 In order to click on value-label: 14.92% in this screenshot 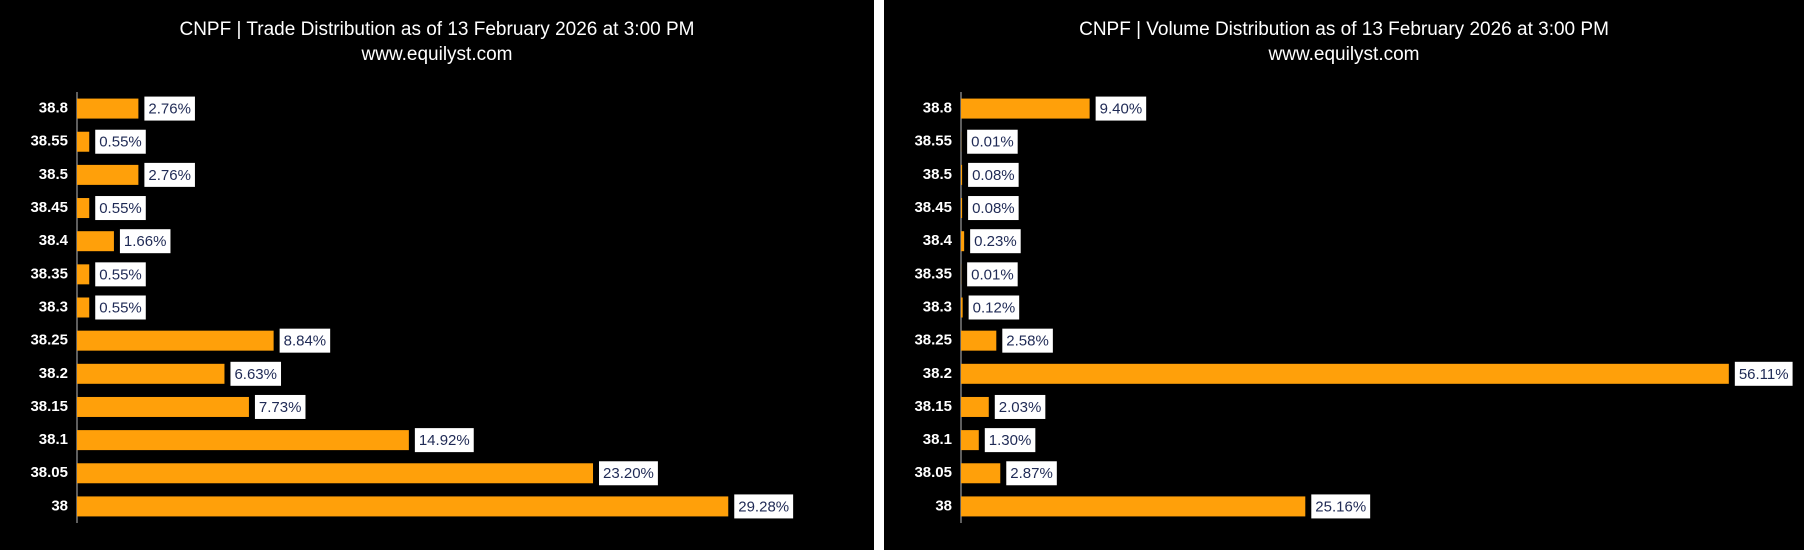, I will do `click(444, 440)`.